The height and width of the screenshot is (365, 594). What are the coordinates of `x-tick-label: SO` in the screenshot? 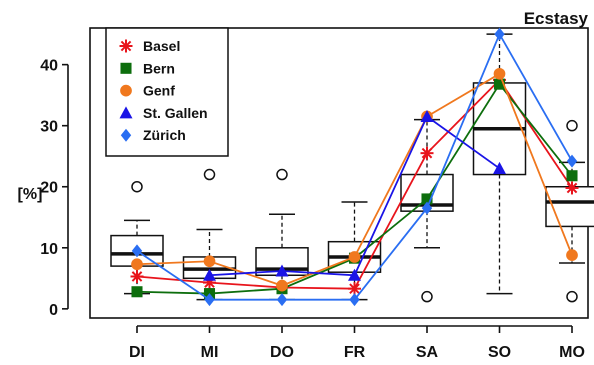 It's located at (499, 352).